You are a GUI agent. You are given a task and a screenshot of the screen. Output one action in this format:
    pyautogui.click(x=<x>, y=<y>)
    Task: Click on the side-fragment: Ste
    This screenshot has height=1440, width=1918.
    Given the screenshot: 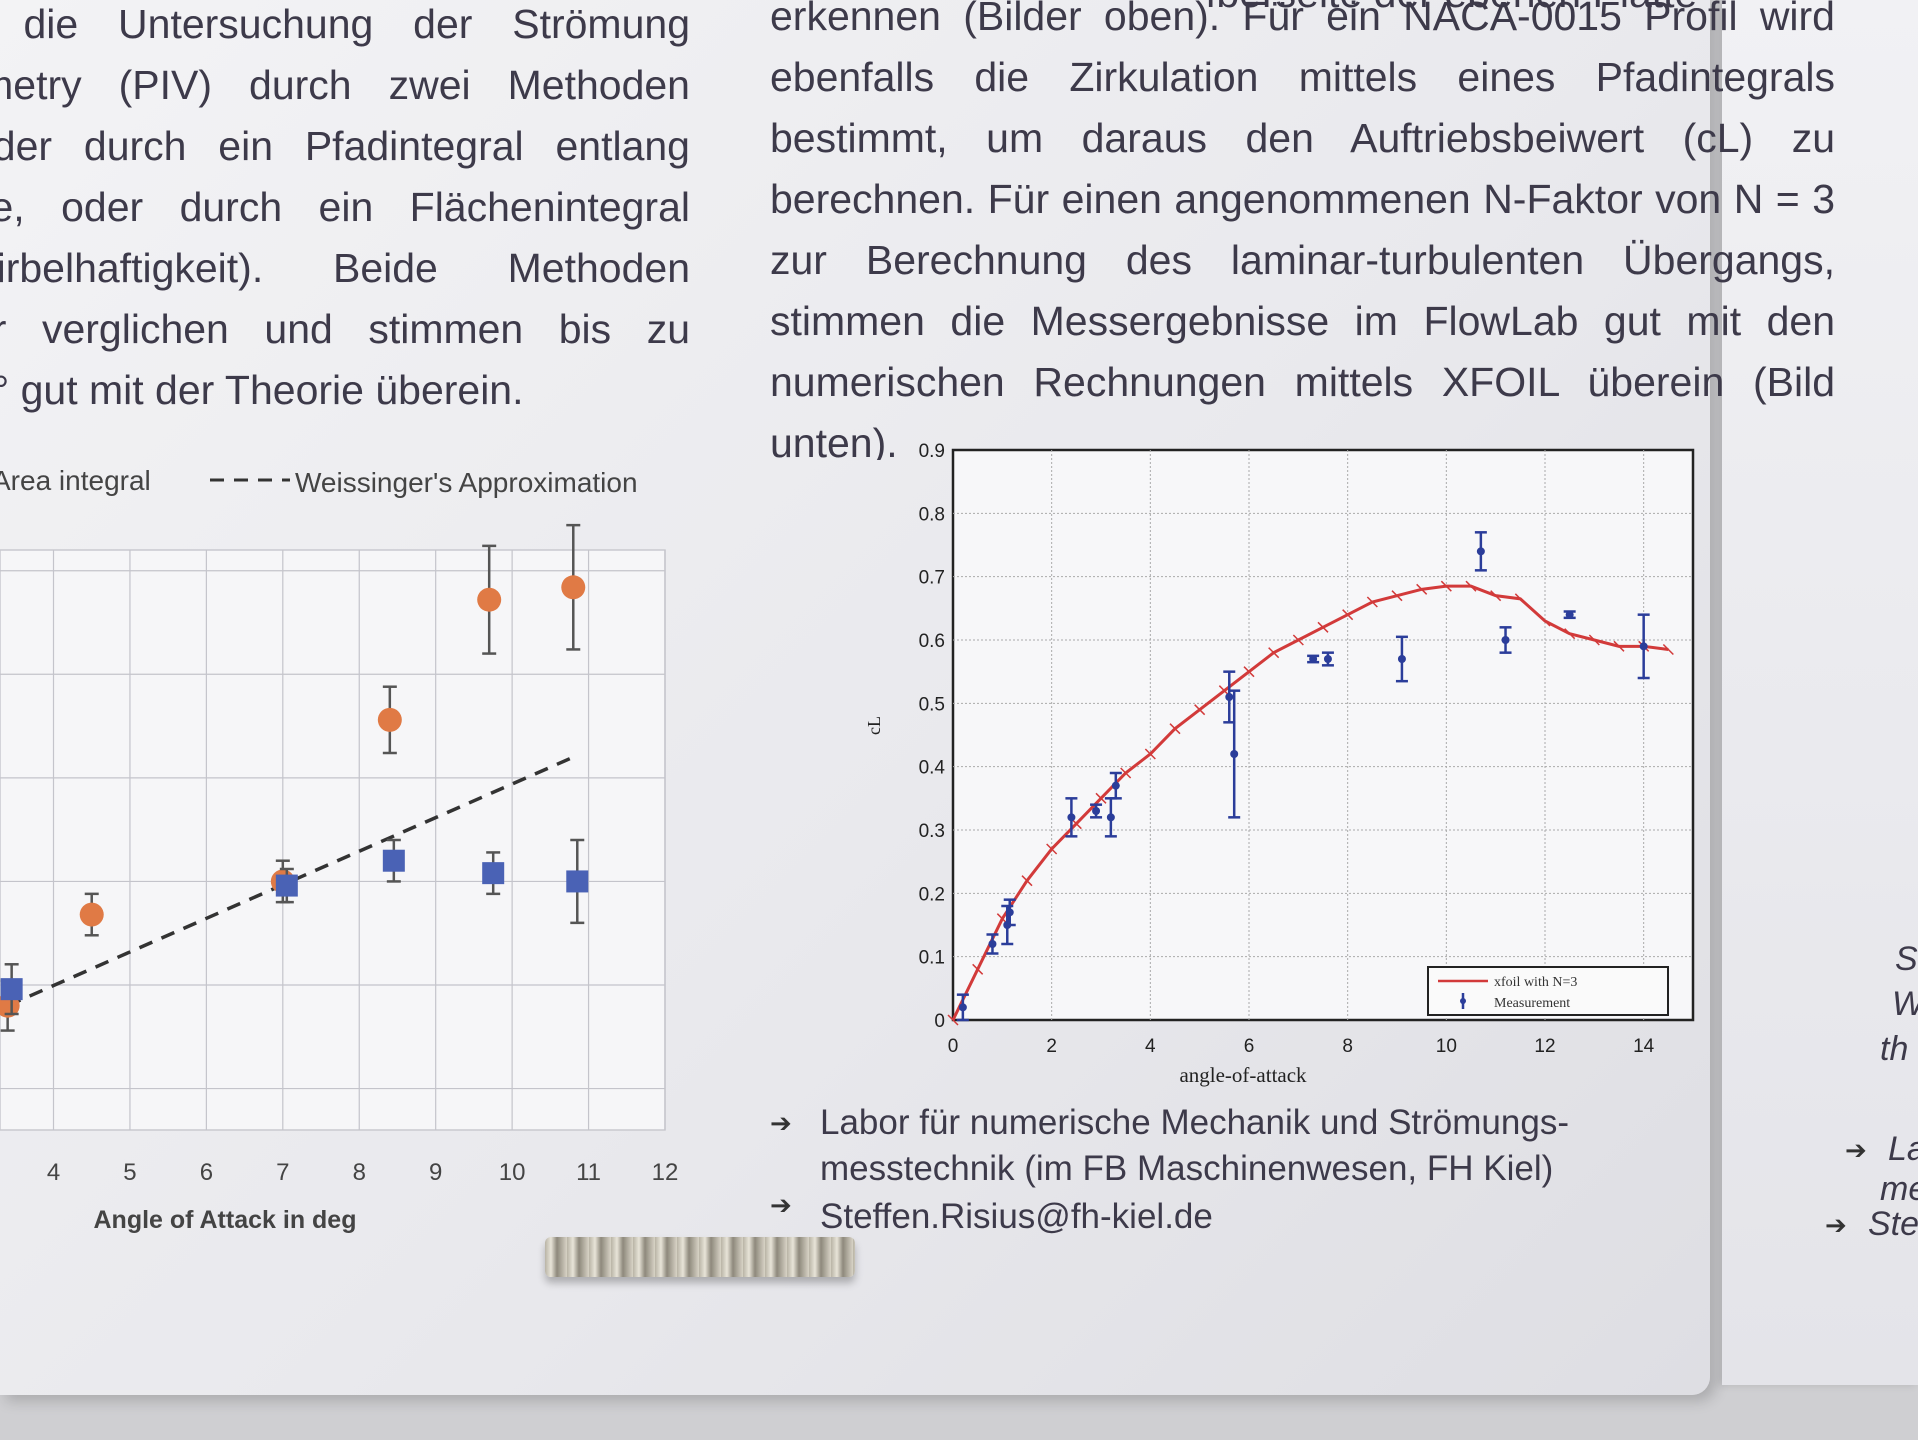 What is the action you would take?
    pyautogui.click(x=1893, y=1224)
    